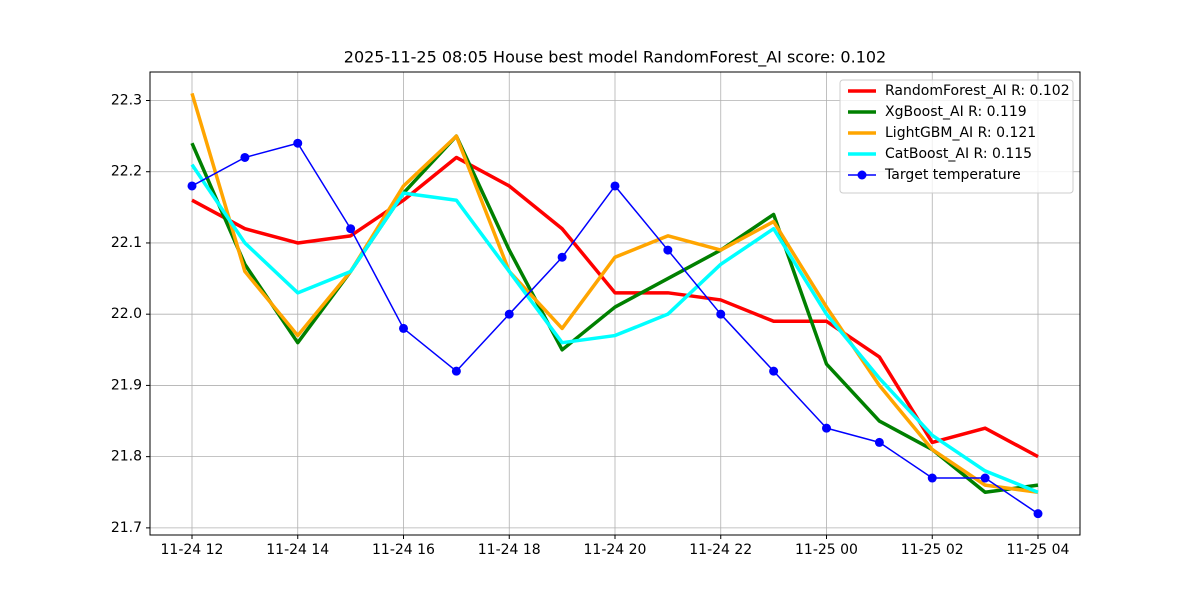  What do you see at coordinates (192, 550) in the screenshot?
I see `x-tick-label: 11-24 12` at bounding box center [192, 550].